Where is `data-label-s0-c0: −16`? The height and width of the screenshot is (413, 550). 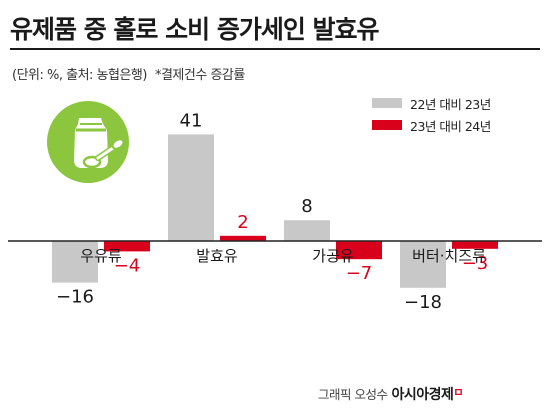
data-label-s0-c0: −16 is located at coordinates (75, 297).